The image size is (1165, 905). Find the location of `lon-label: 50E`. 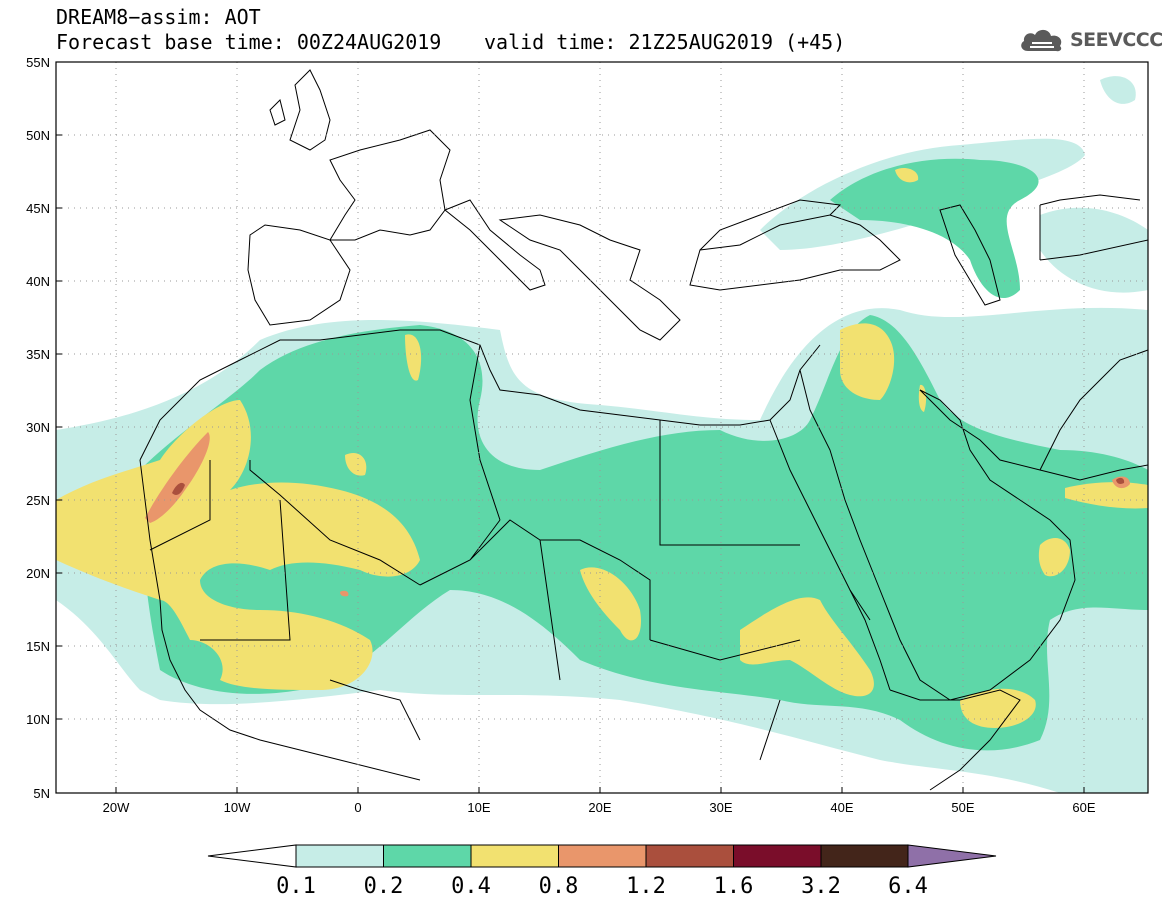

lon-label: 50E is located at coordinates (962, 807).